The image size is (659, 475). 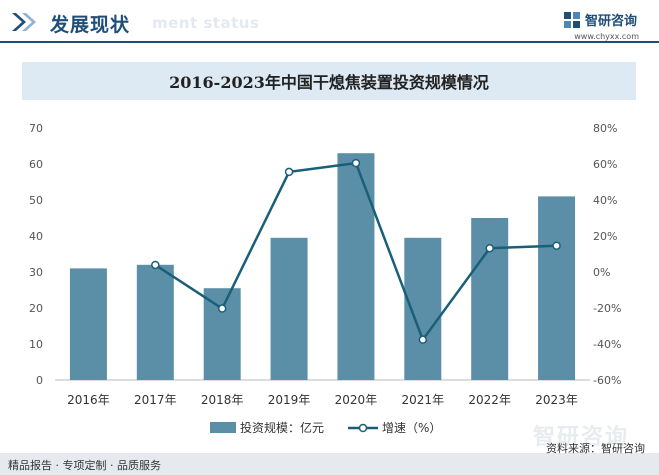 What do you see at coordinates (84, 465) in the screenshot?
I see `footer-tagline: 精品报告 · 专项定制 · 品质服务` at bounding box center [84, 465].